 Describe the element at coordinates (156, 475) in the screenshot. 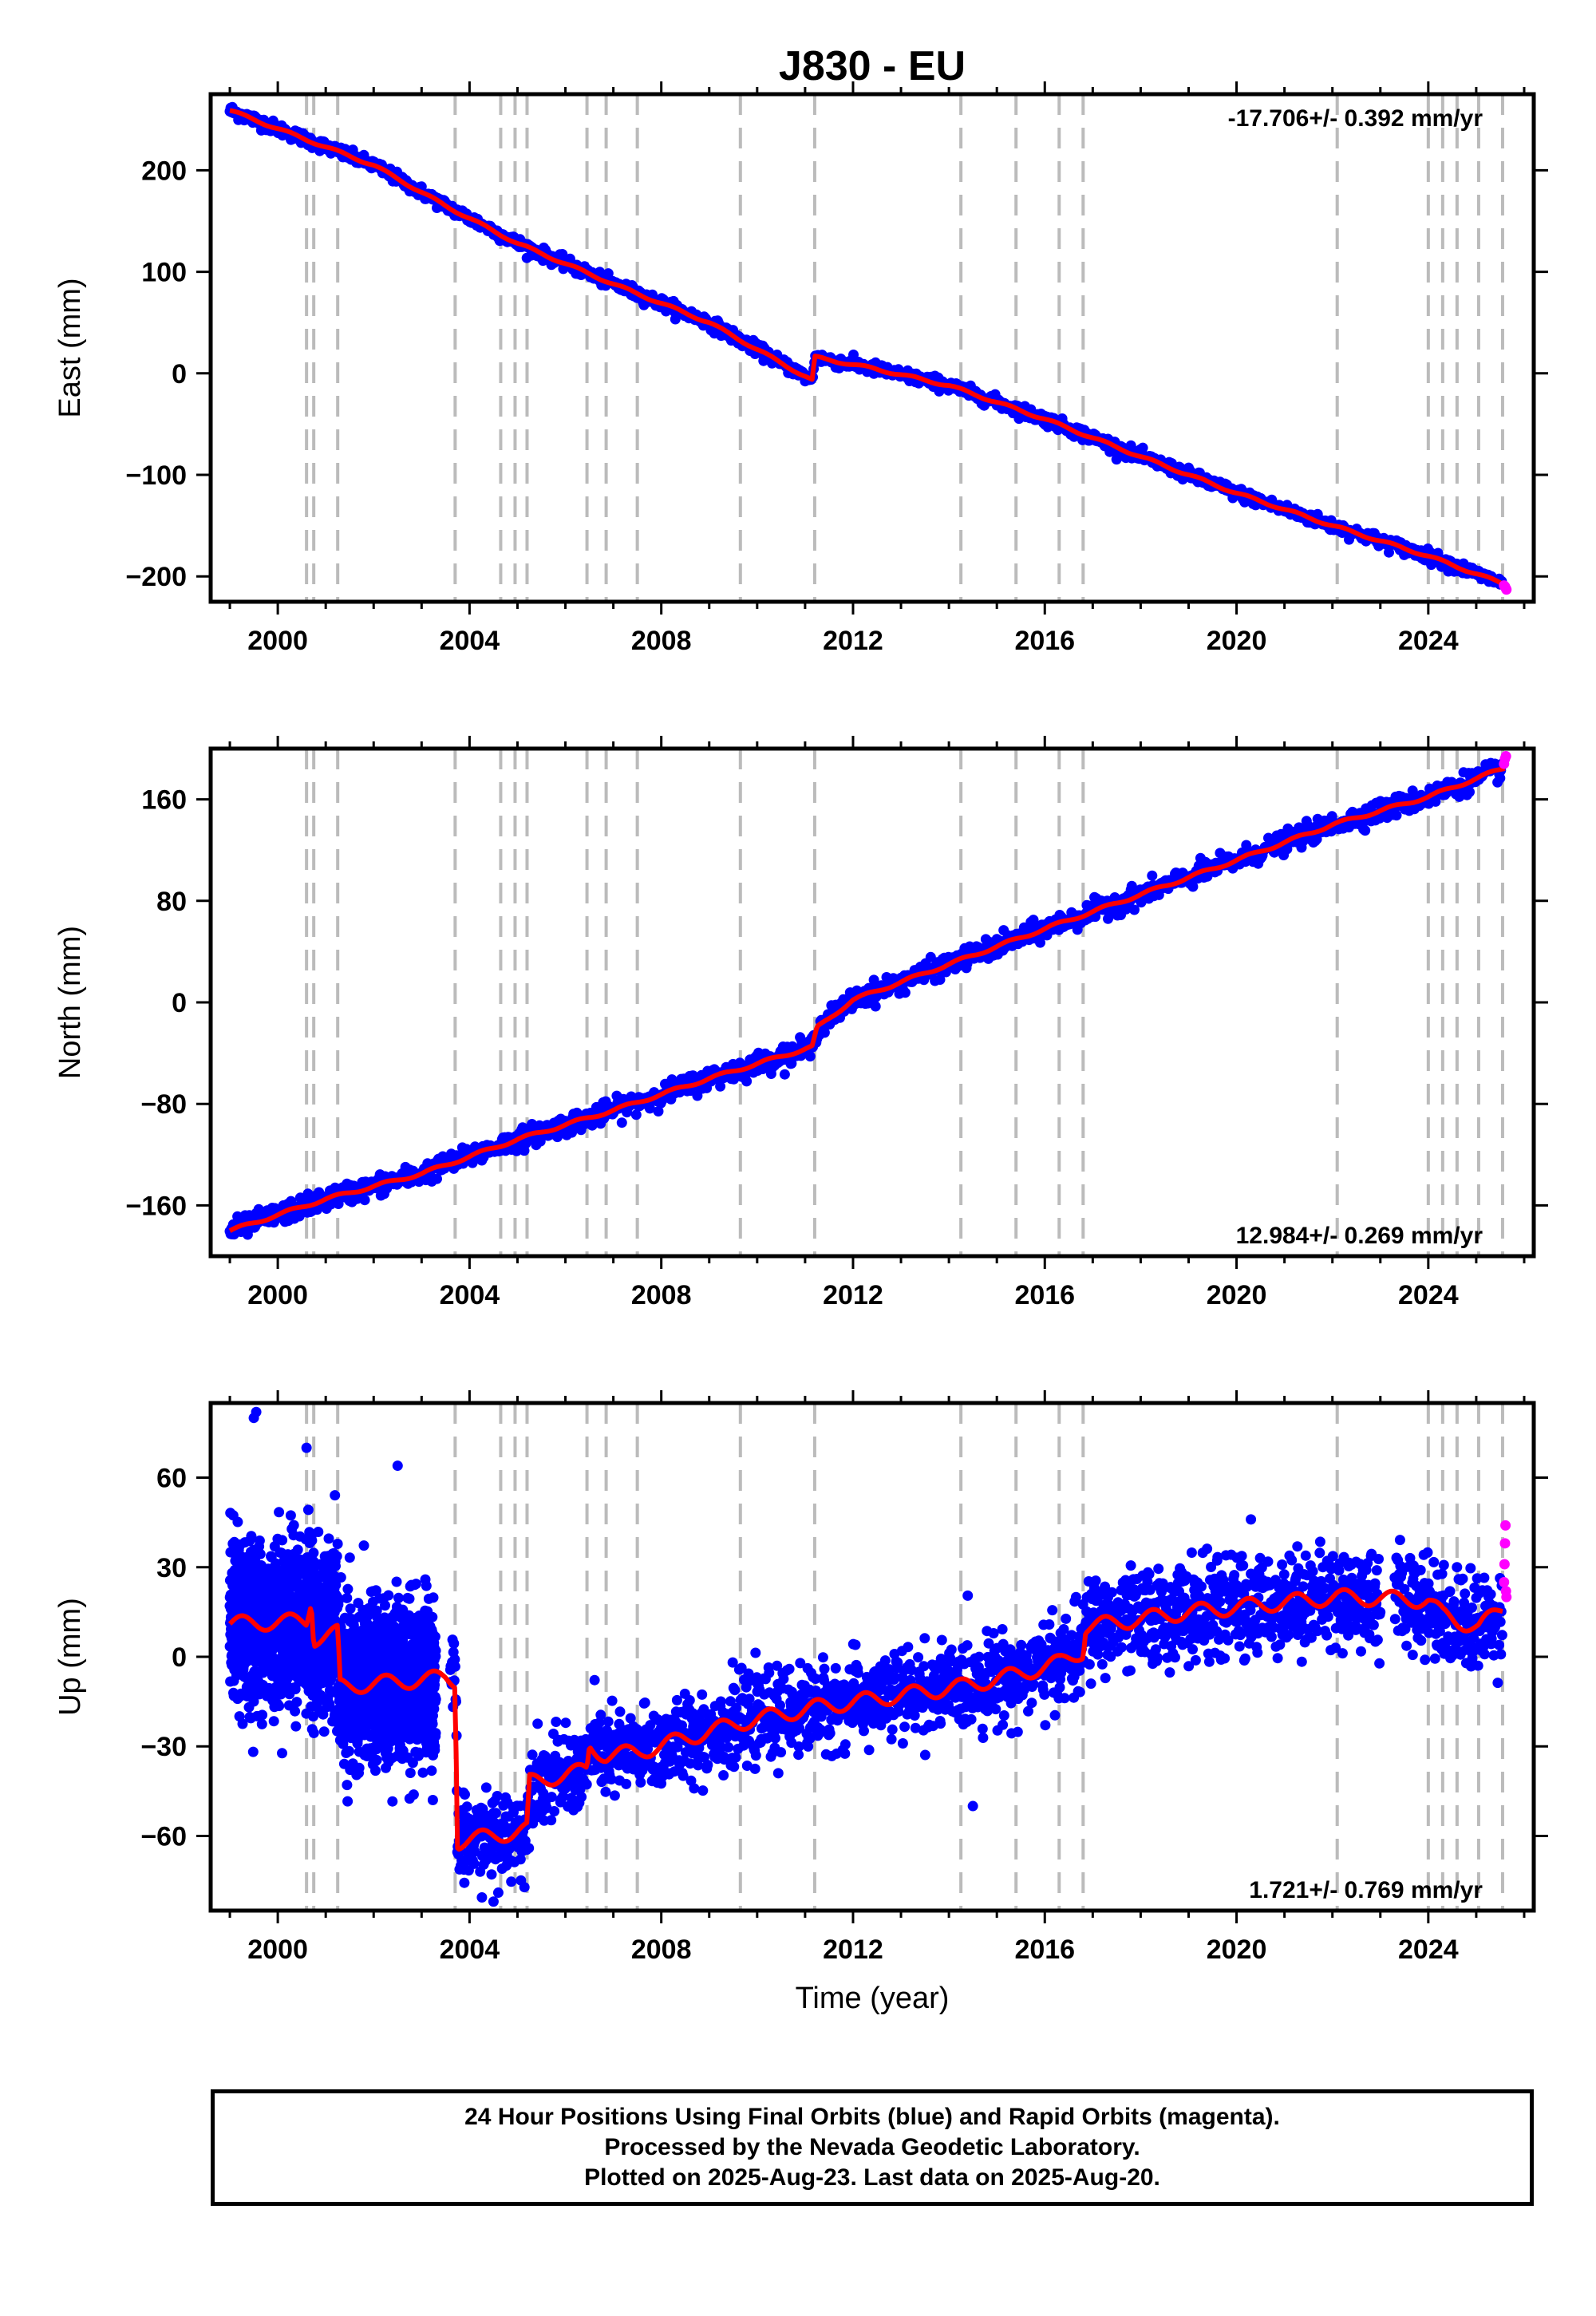

I see `y-tick-label-east: −100` at that location.